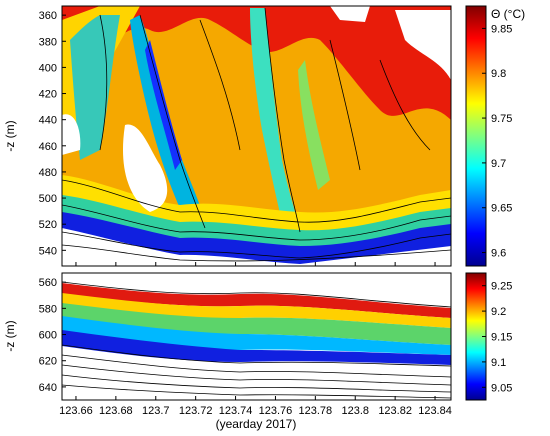 This screenshot has height=436, width=550. I want to click on lower-y-tick-label: 580, so click(48, 309).